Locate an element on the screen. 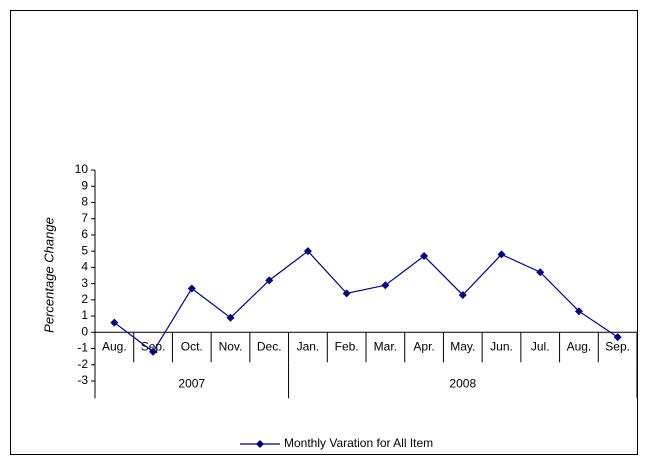  y-tick-label: 2 is located at coordinates (84, 299).